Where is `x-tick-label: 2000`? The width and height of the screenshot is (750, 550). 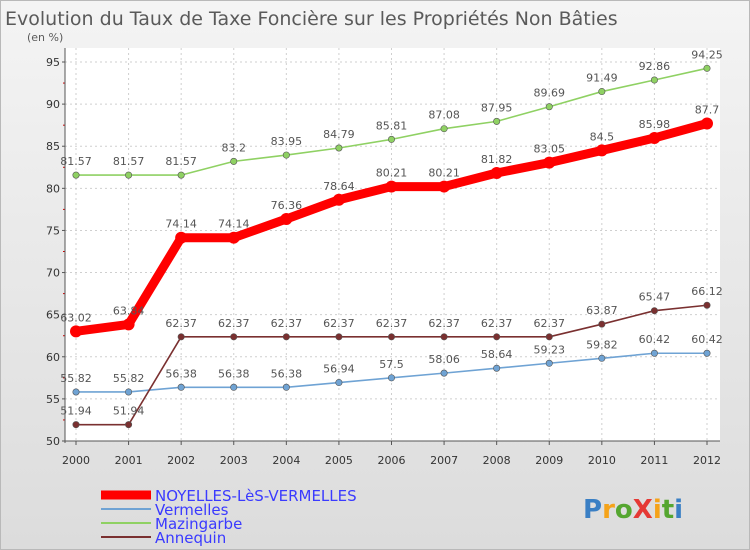
x-tick-label: 2000 is located at coordinates (76, 460).